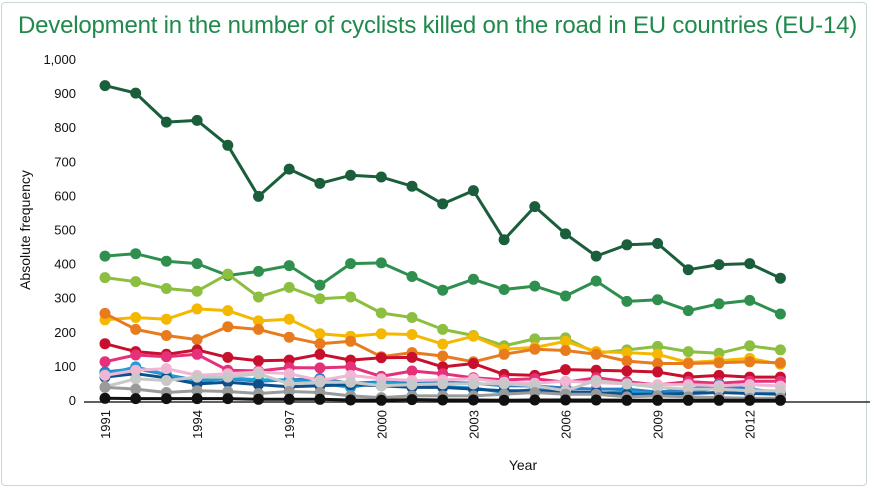 This screenshot has width=870, height=490. I want to click on y-axis: 0 100 200 300 400 500 600 700 800 900 1,000, so click(59, 230).